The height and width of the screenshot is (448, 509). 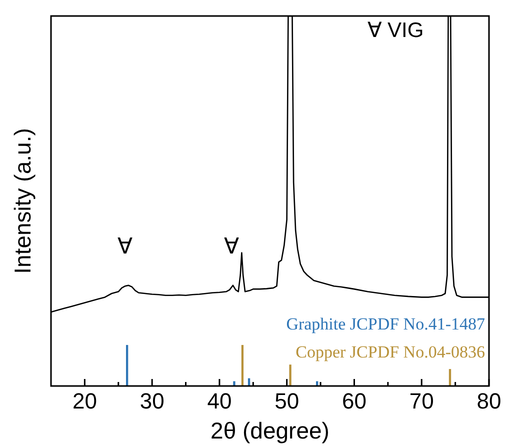 What do you see at coordinates (390, 352) in the screenshot?
I see `series-label: Copper JCPDF No.04-0836` at bounding box center [390, 352].